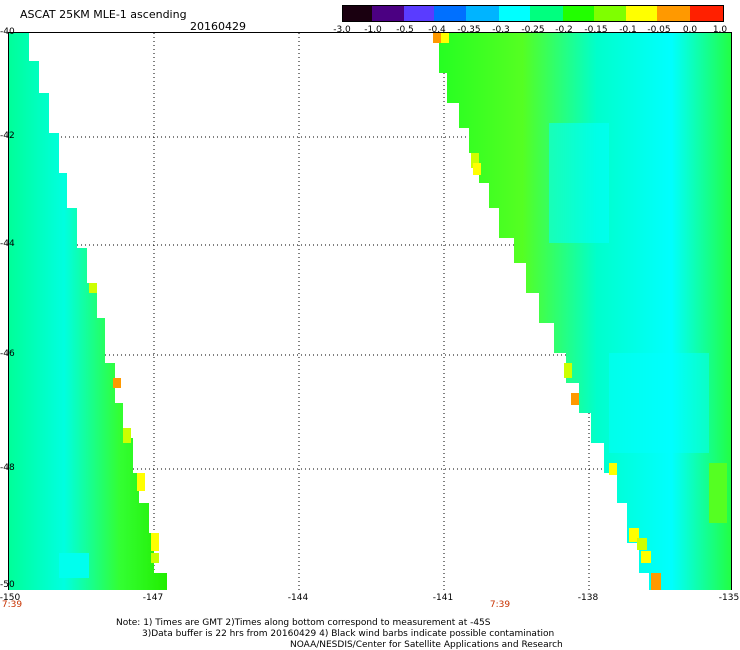  What do you see at coordinates (7, 354) in the screenshot?
I see `lat-label: -46` at bounding box center [7, 354].